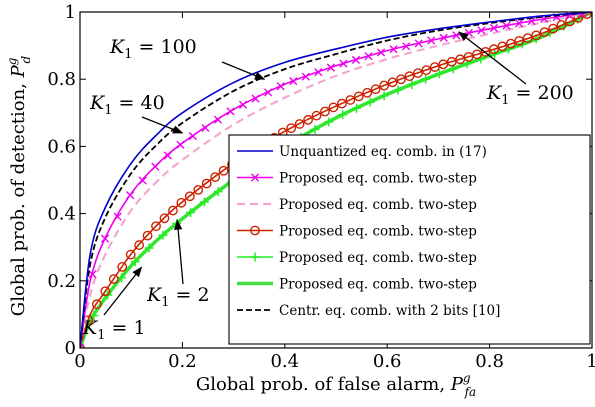  I want to click on x-tick-label: 0.2, so click(182, 361).